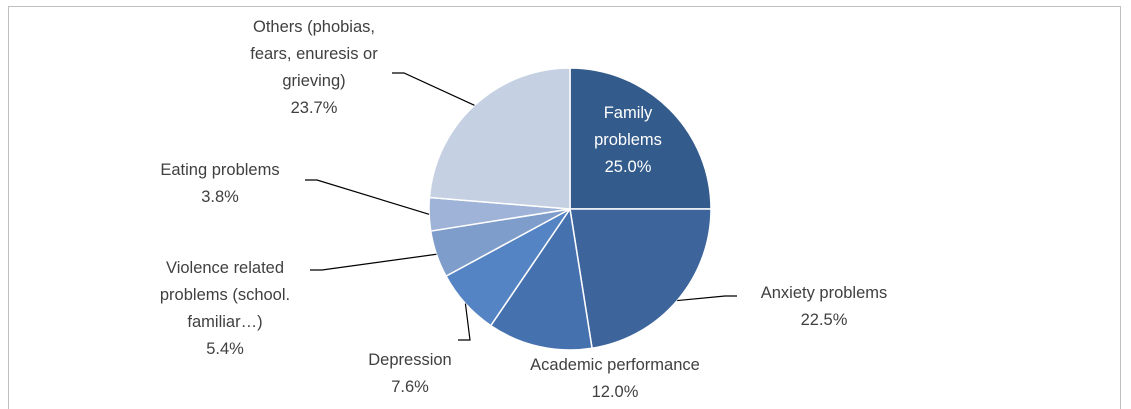  I want to click on data-label: Family problems 25.0%, so click(628, 140).